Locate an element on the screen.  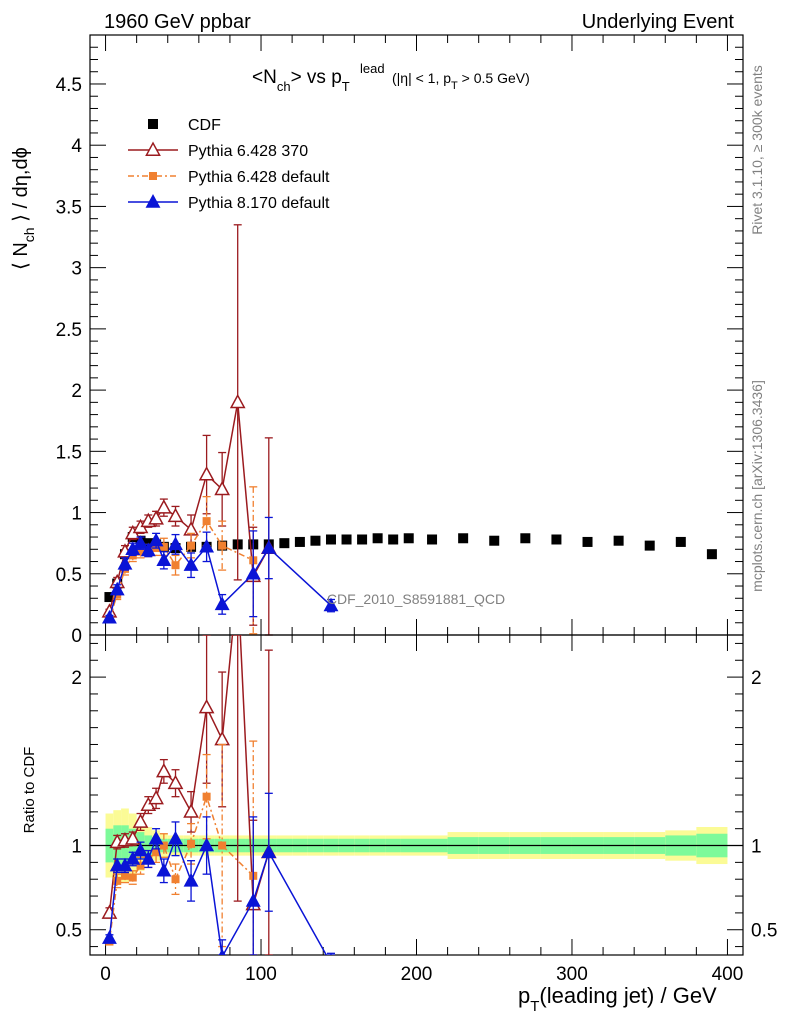
svg-text: <Nch> vs pT is located at coordinates (301, 80).